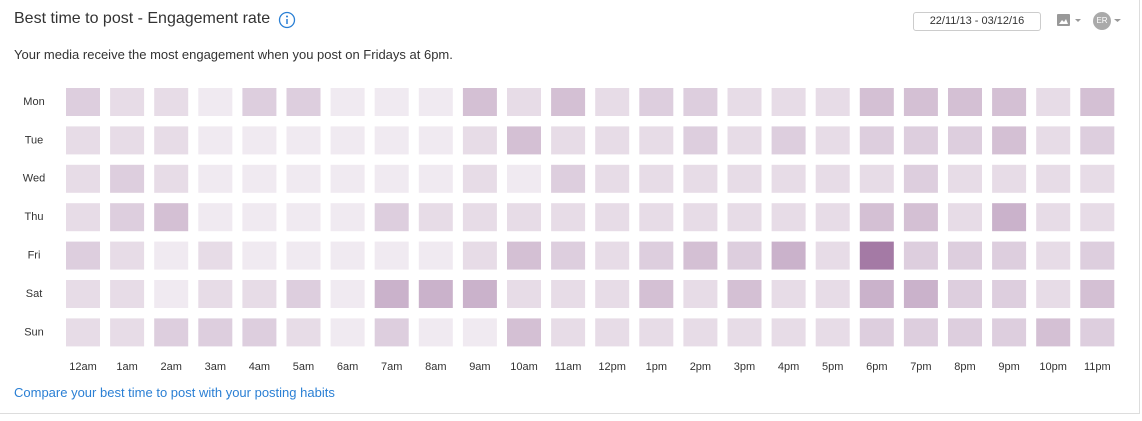 This screenshot has height=421, width=1142. Describe the element at coordinates (303, 367) in the screenshot. I see `column-label: 5am` at that location.